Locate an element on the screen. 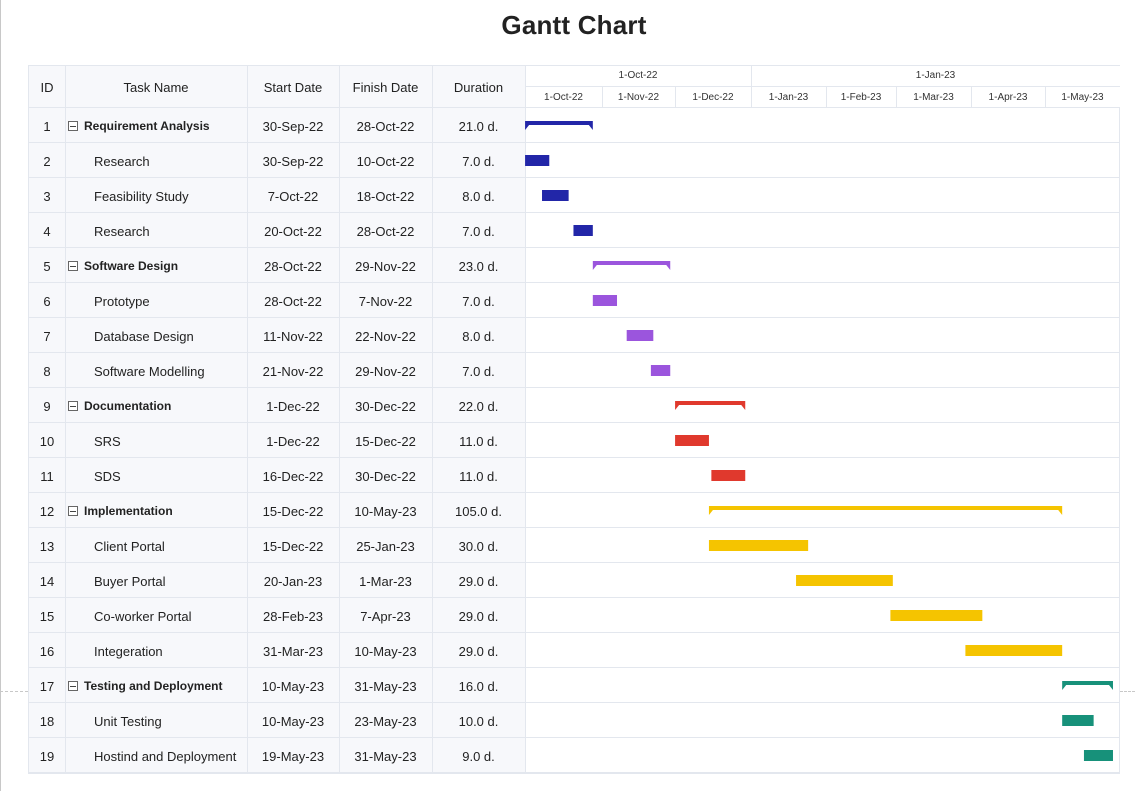 The image size is (1135, 791). task-finish-date: 15-Dec-22 is located at coordinates (385, 441).